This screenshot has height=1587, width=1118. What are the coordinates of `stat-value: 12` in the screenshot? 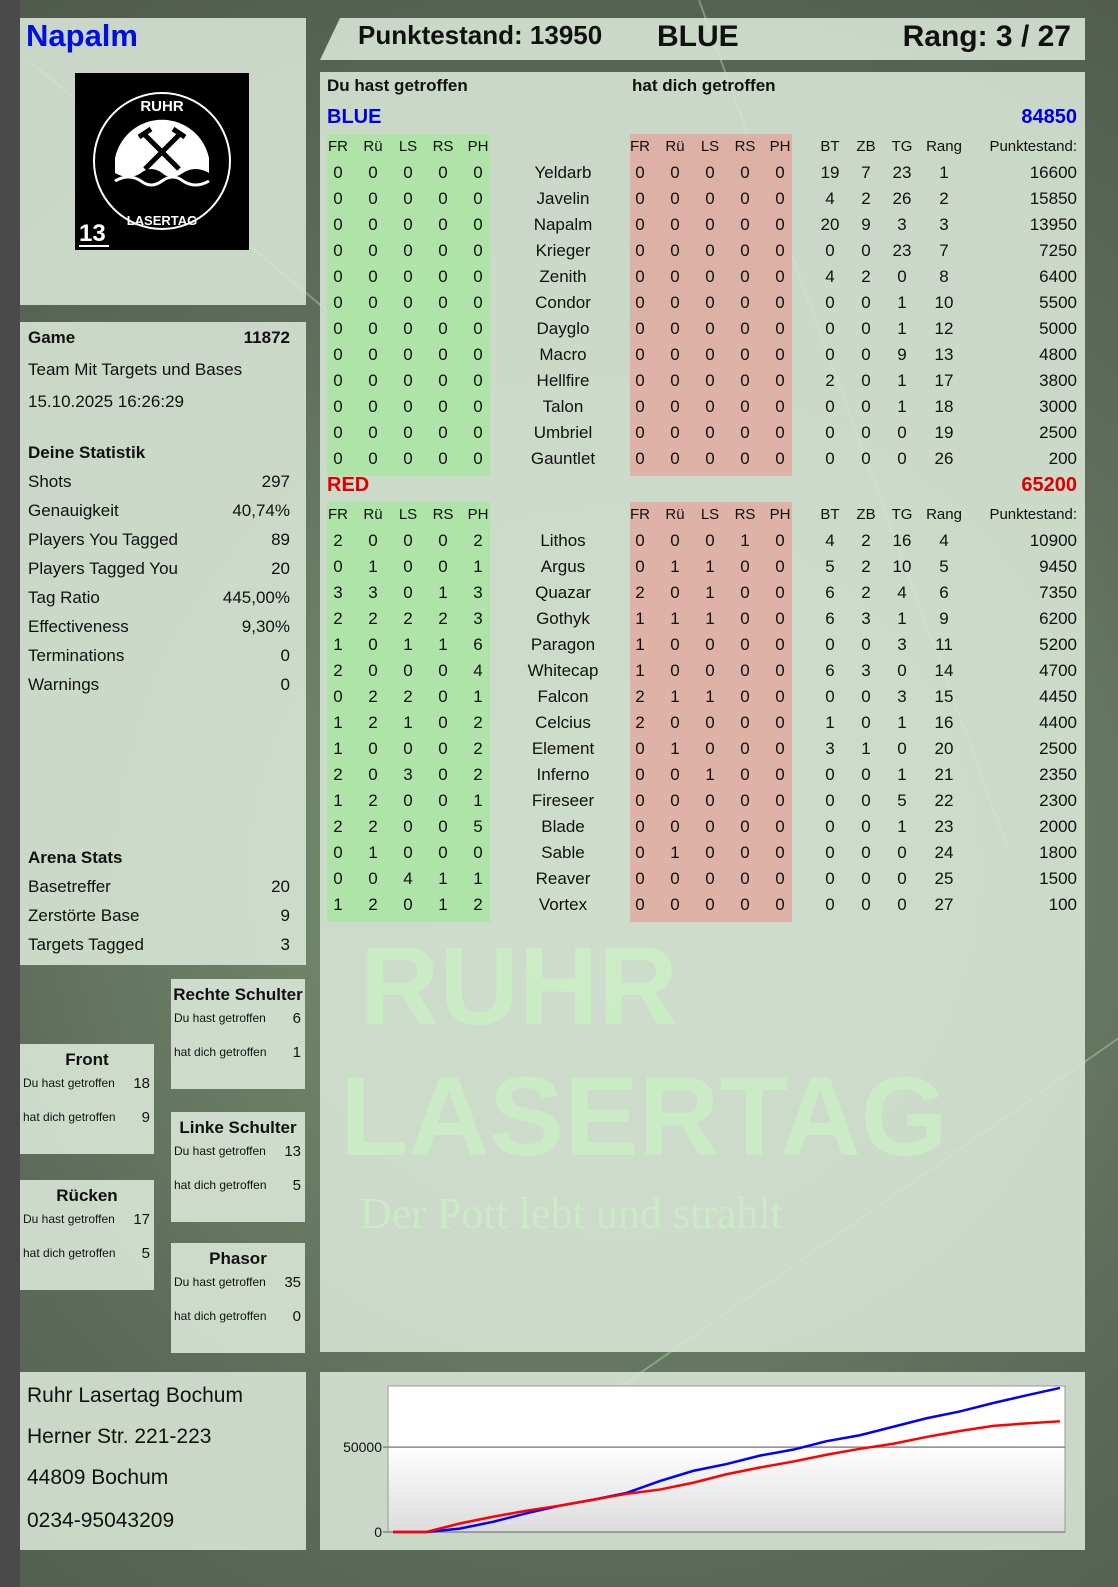 It's located at (944, 328).